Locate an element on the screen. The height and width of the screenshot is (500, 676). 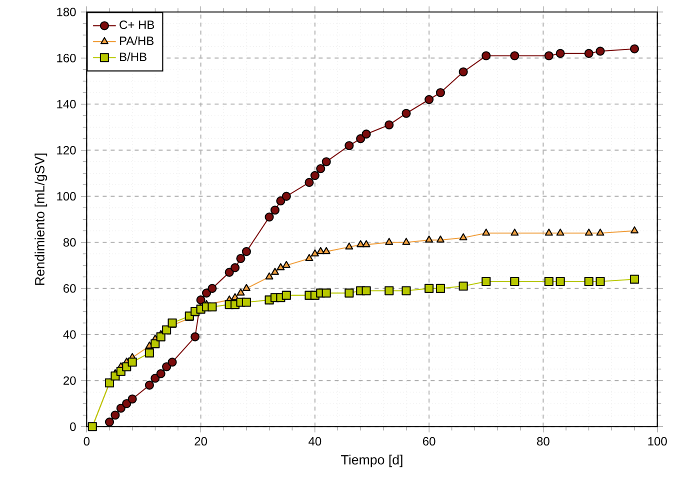
y-tick-label: 120 is located at coordinates (66, 150).